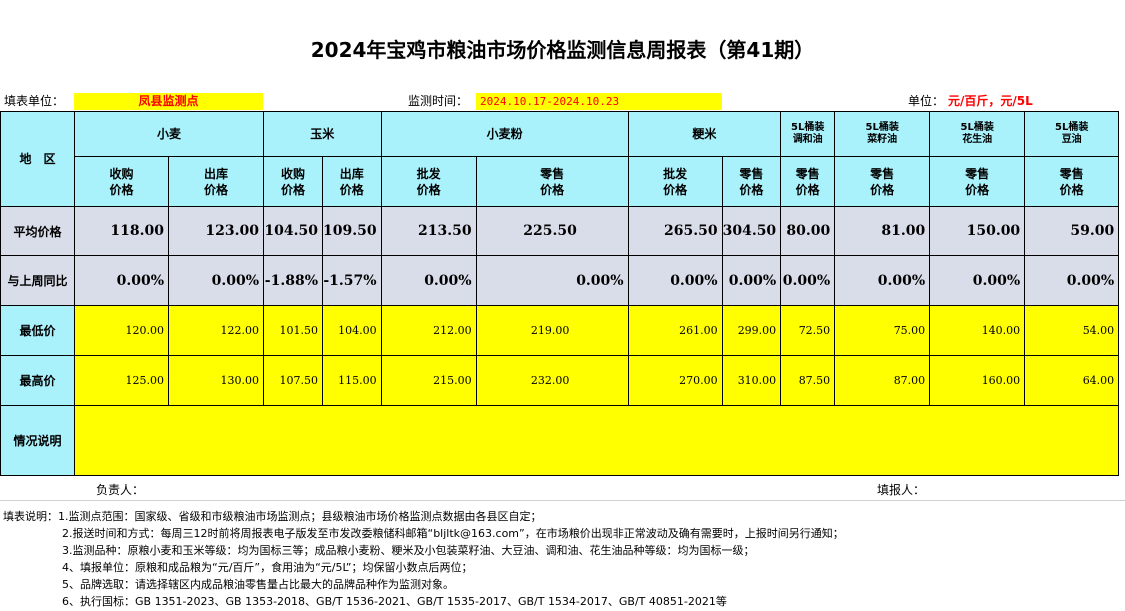  Describe the element at coordinates (121, 380) in the screenshot. I see `high-cell: 125.00` at that location.